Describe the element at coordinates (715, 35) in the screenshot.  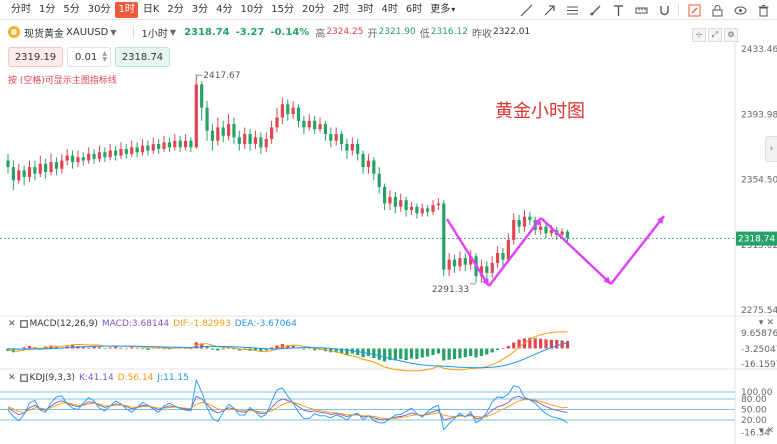
I see `fit-icon: ⤢` at that location.